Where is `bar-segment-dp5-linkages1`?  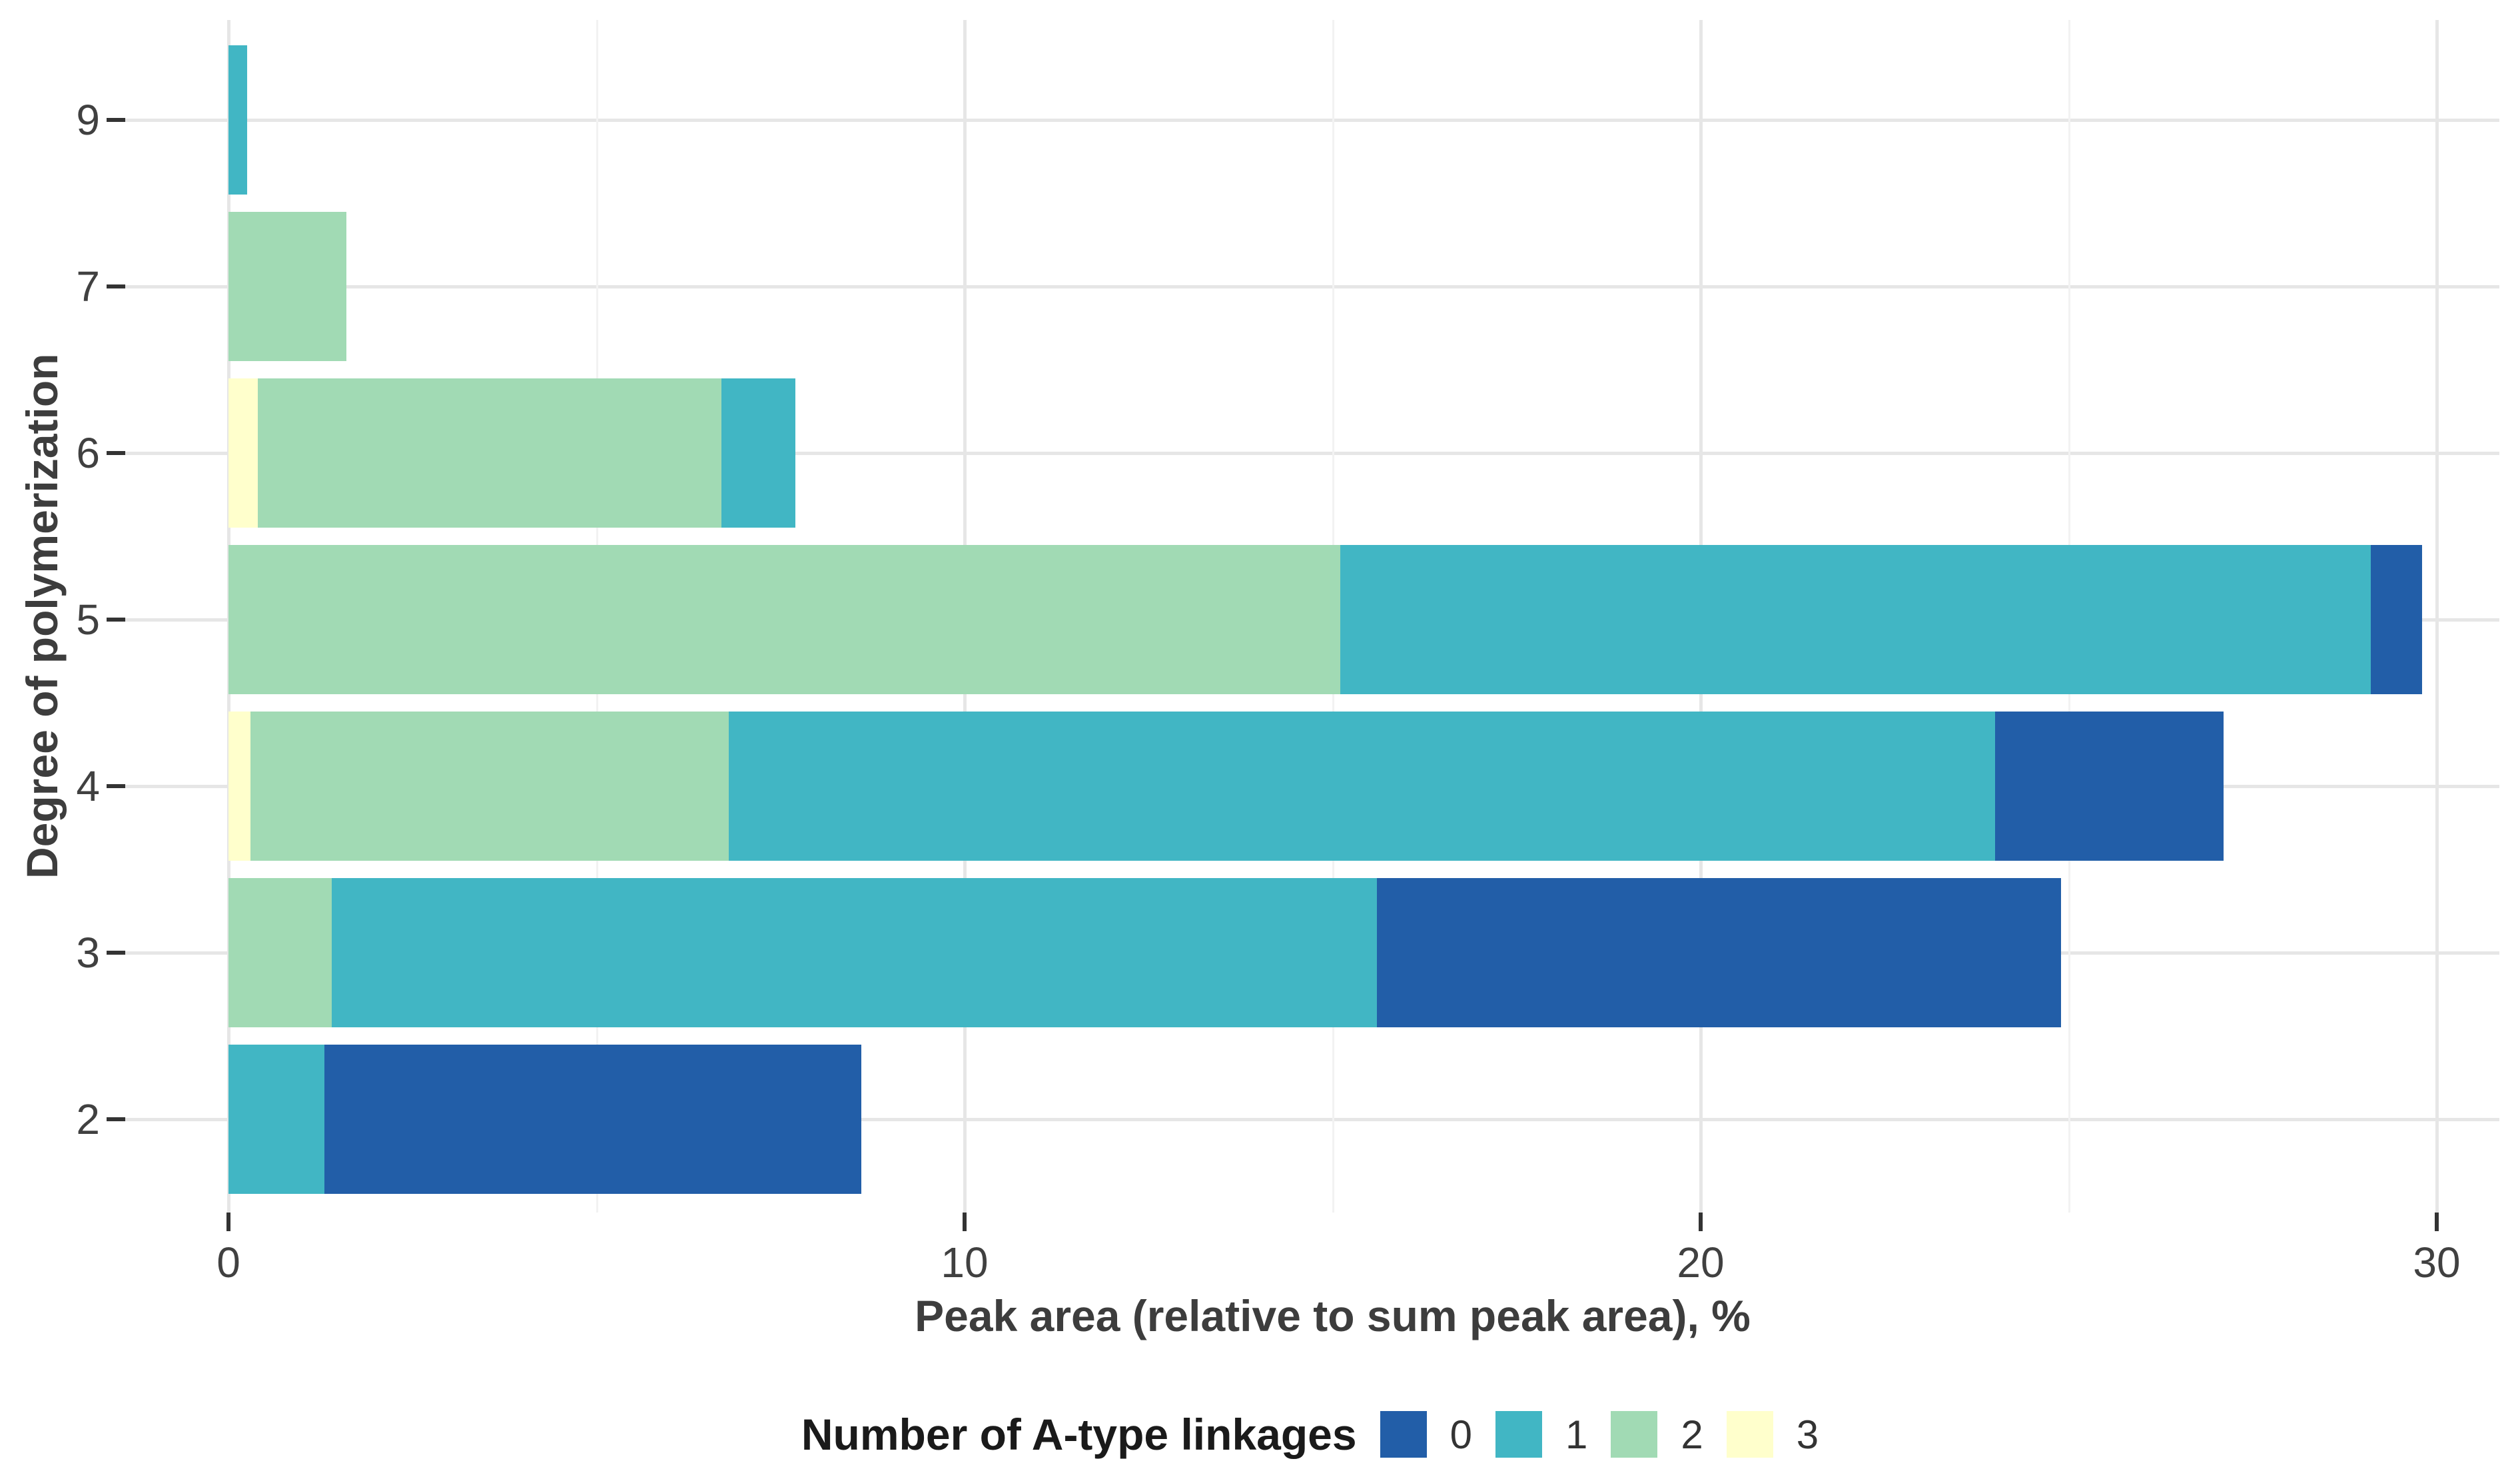
bar-segment-dp5-linkages1 is located at coordinates (1855, 619).